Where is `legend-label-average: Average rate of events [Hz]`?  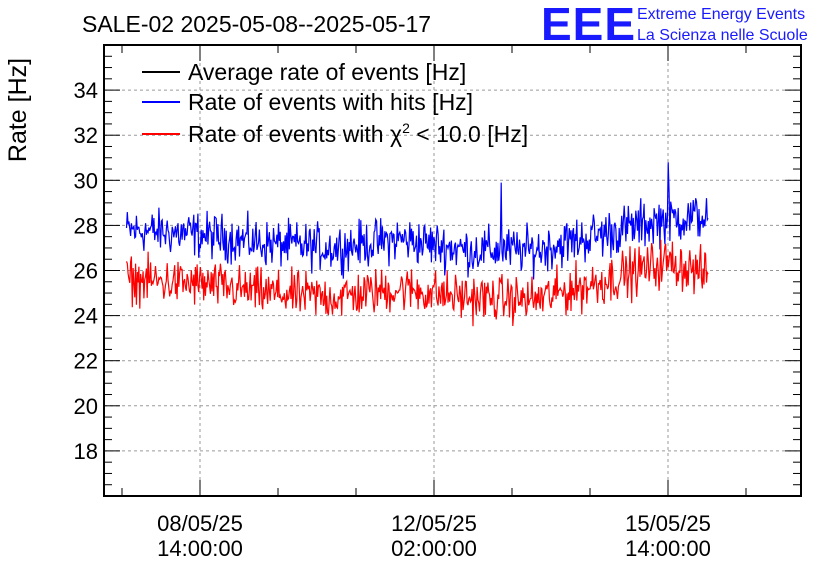 legend-label-average: Average rate of events [Hz] is located at coordinates (327, 72).